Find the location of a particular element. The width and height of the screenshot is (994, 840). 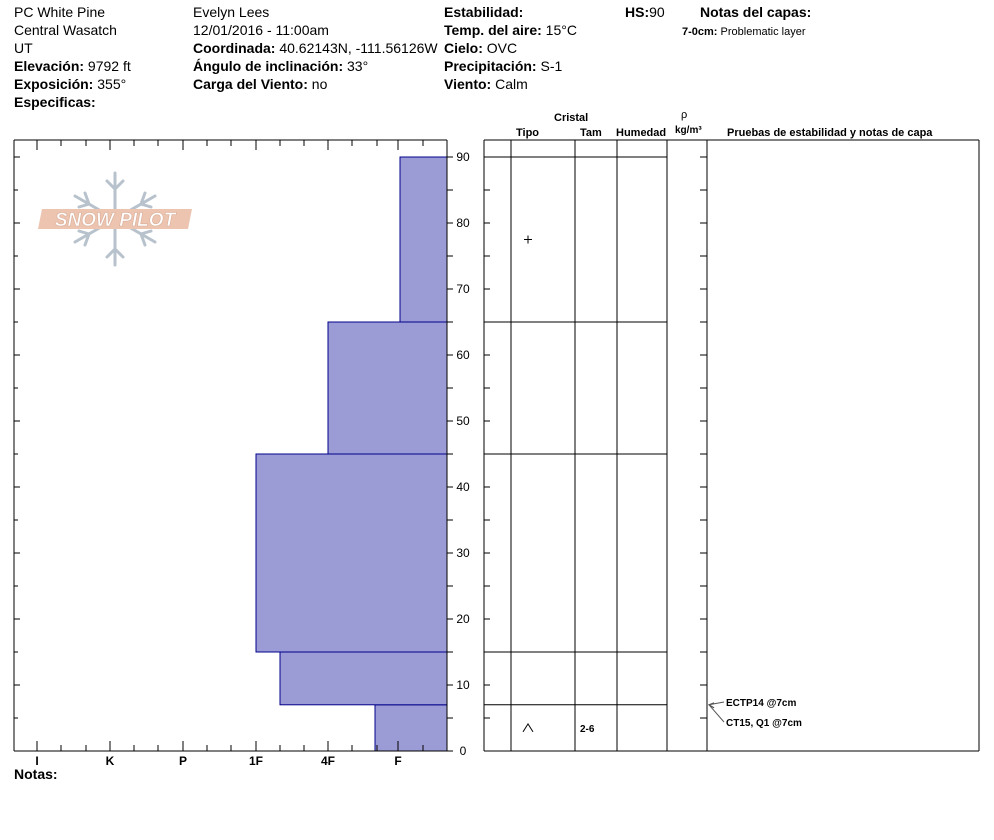

coordinate-field: Coordinada: 40.62143N, -111.56126W is located at coordinates (315, 48).